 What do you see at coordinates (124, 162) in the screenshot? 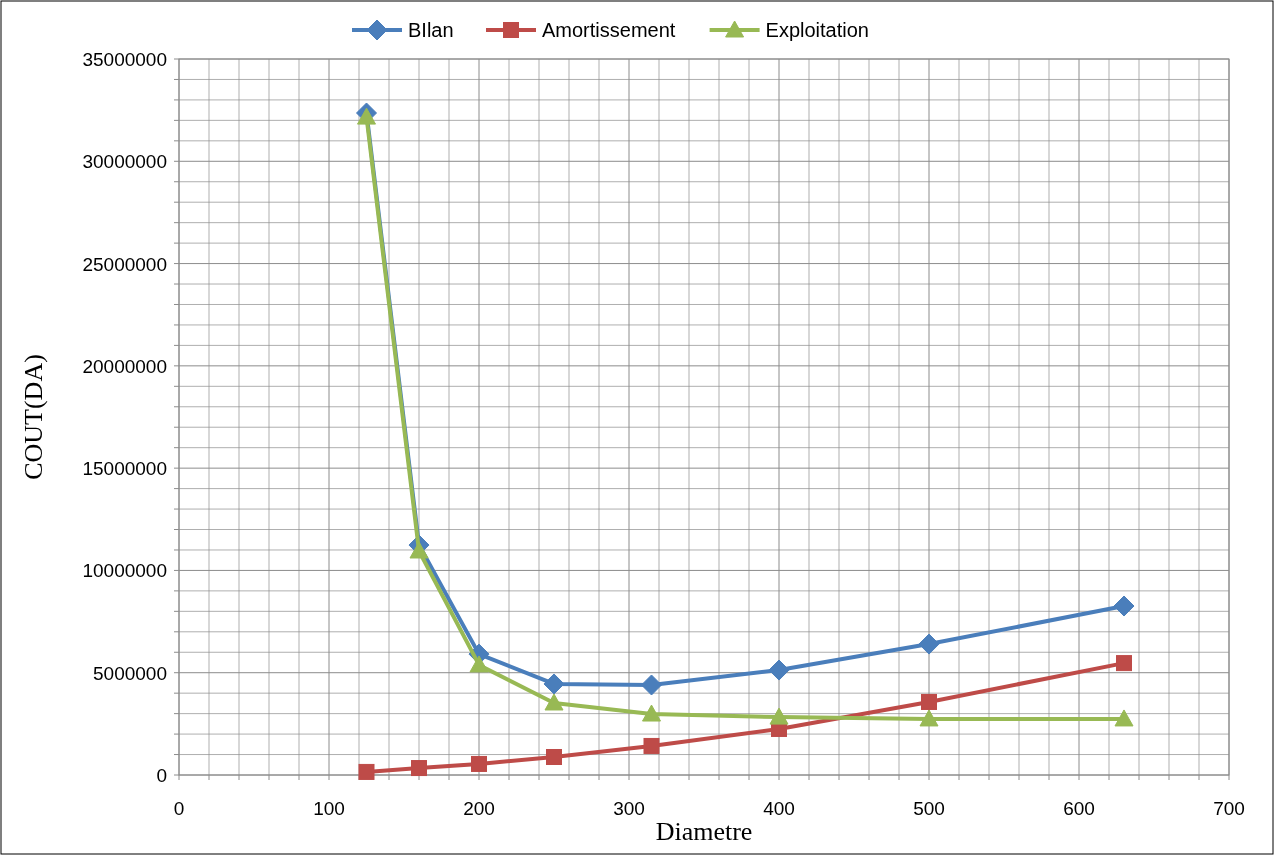
I see `y-tick-label: 30000000` at bounding box center [124, 162].